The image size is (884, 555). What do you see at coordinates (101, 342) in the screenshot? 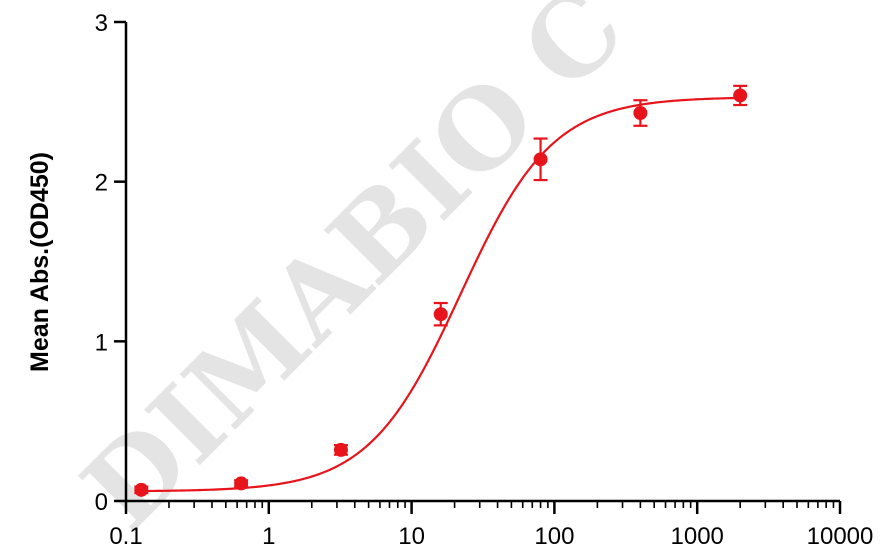
I see `y-tick-label: 1` at bounding box center [101, 342].